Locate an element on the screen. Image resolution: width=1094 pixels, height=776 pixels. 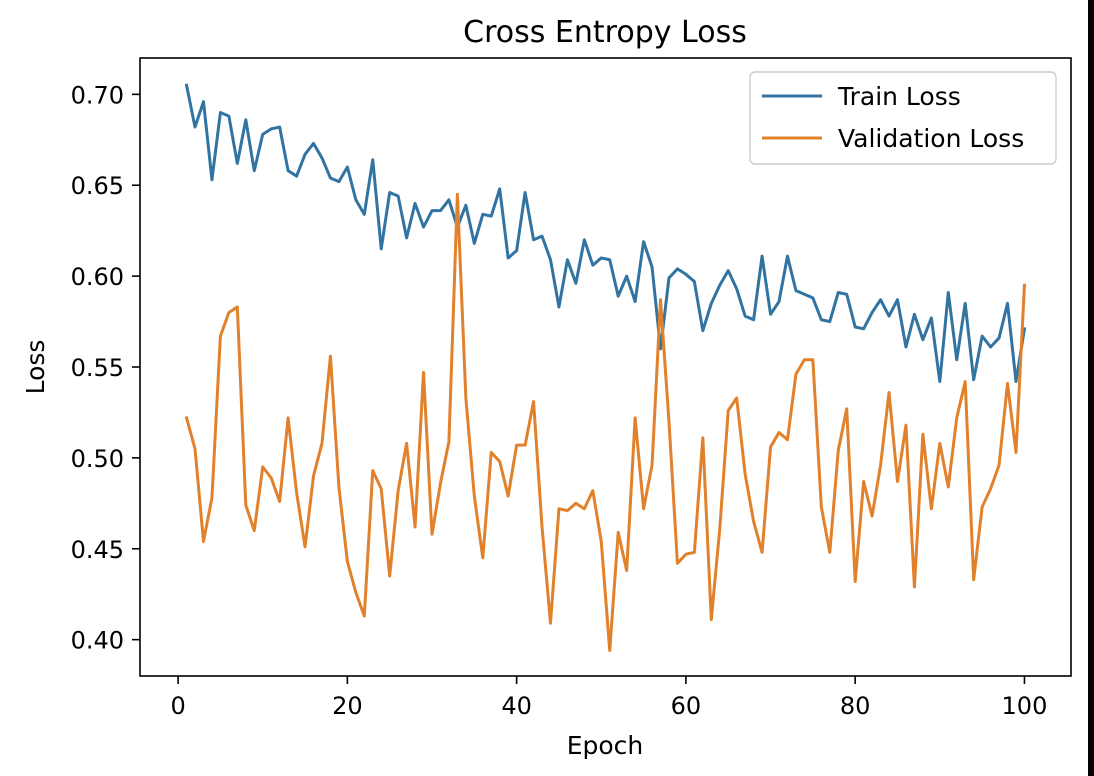
window-edge is located at coordinates (1091, 388).